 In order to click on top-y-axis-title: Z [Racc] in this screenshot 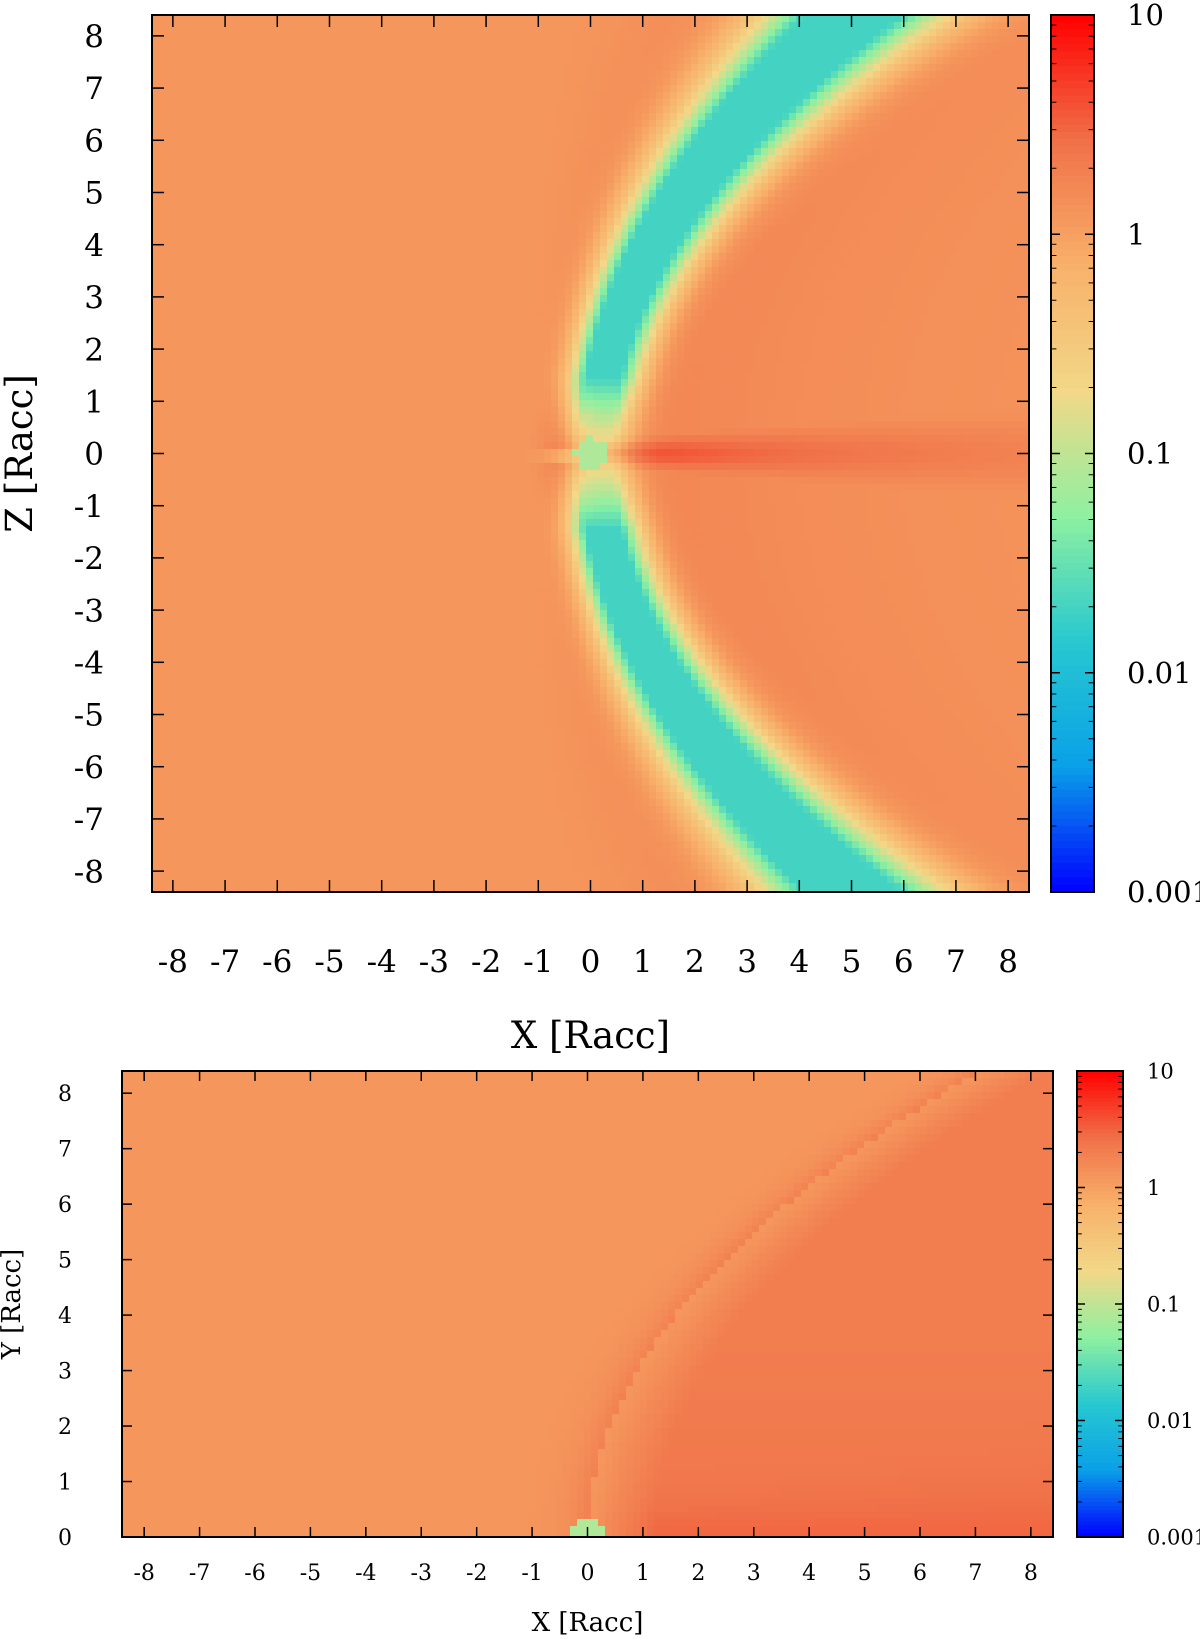, I will do `click(20, 453)`.